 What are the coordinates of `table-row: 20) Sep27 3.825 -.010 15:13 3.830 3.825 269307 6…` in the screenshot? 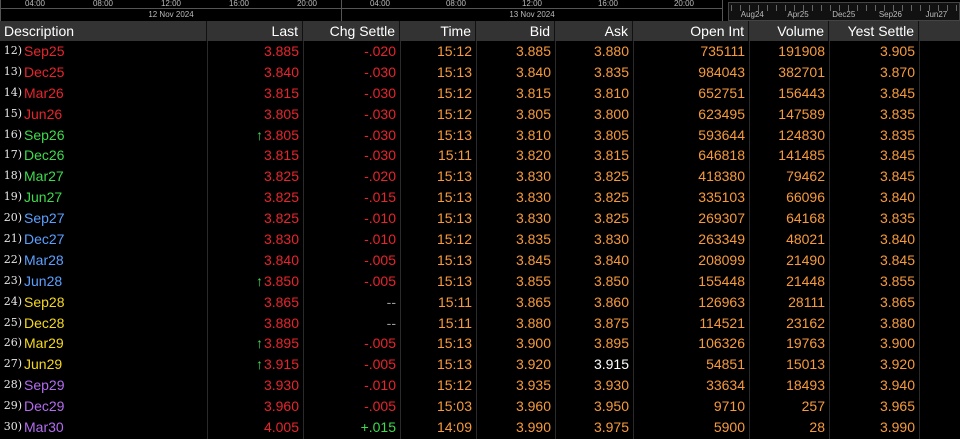 It's located at (480, 218).